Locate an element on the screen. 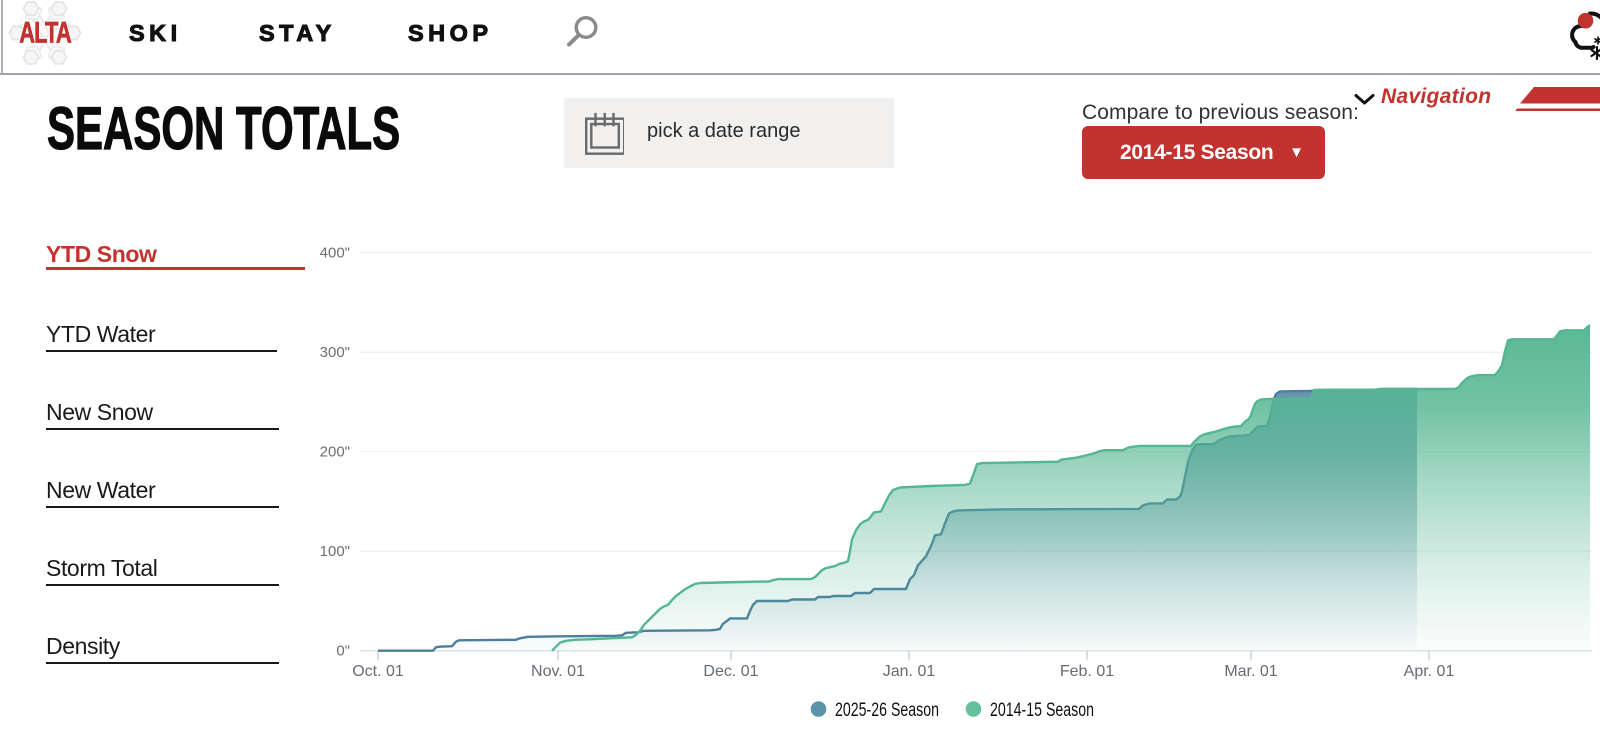 The image size is (1600, 754). svg-text: Feb. 01 is located at coordinates (1087, 671).